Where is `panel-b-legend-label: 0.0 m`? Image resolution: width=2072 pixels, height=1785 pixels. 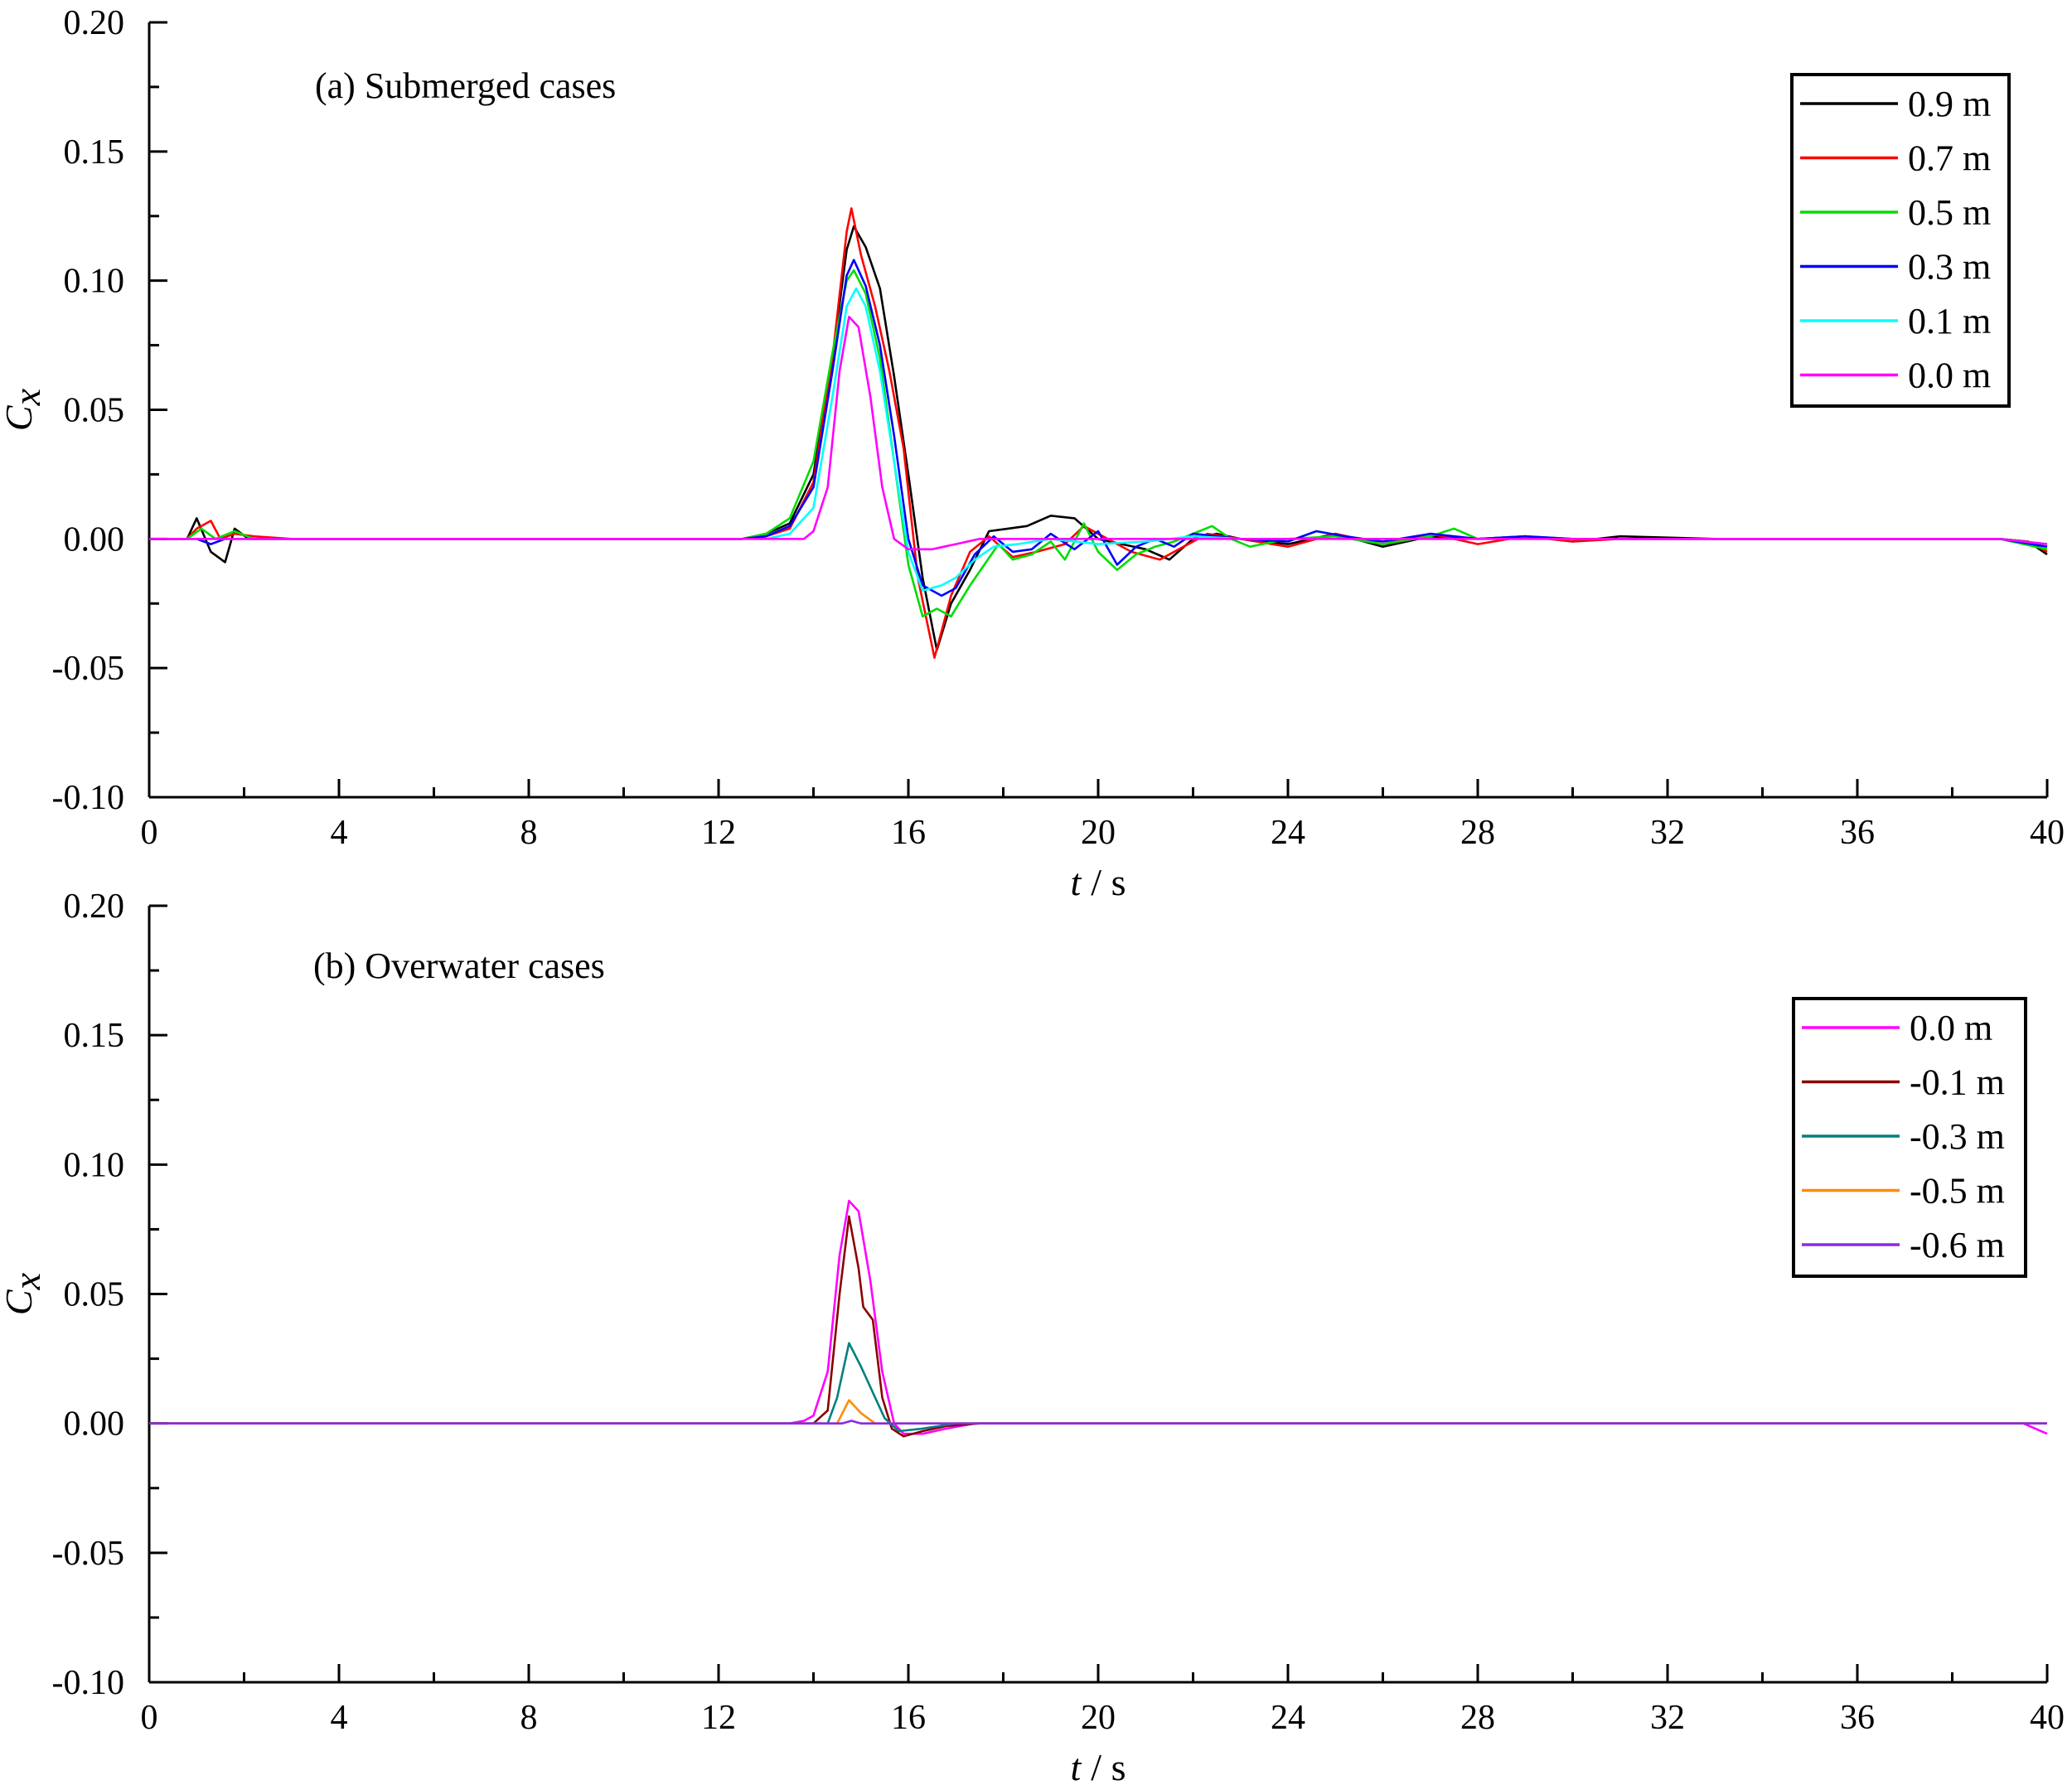 panel-b-legend-label: 0.0 m is located at coordinates (1951, 1028).